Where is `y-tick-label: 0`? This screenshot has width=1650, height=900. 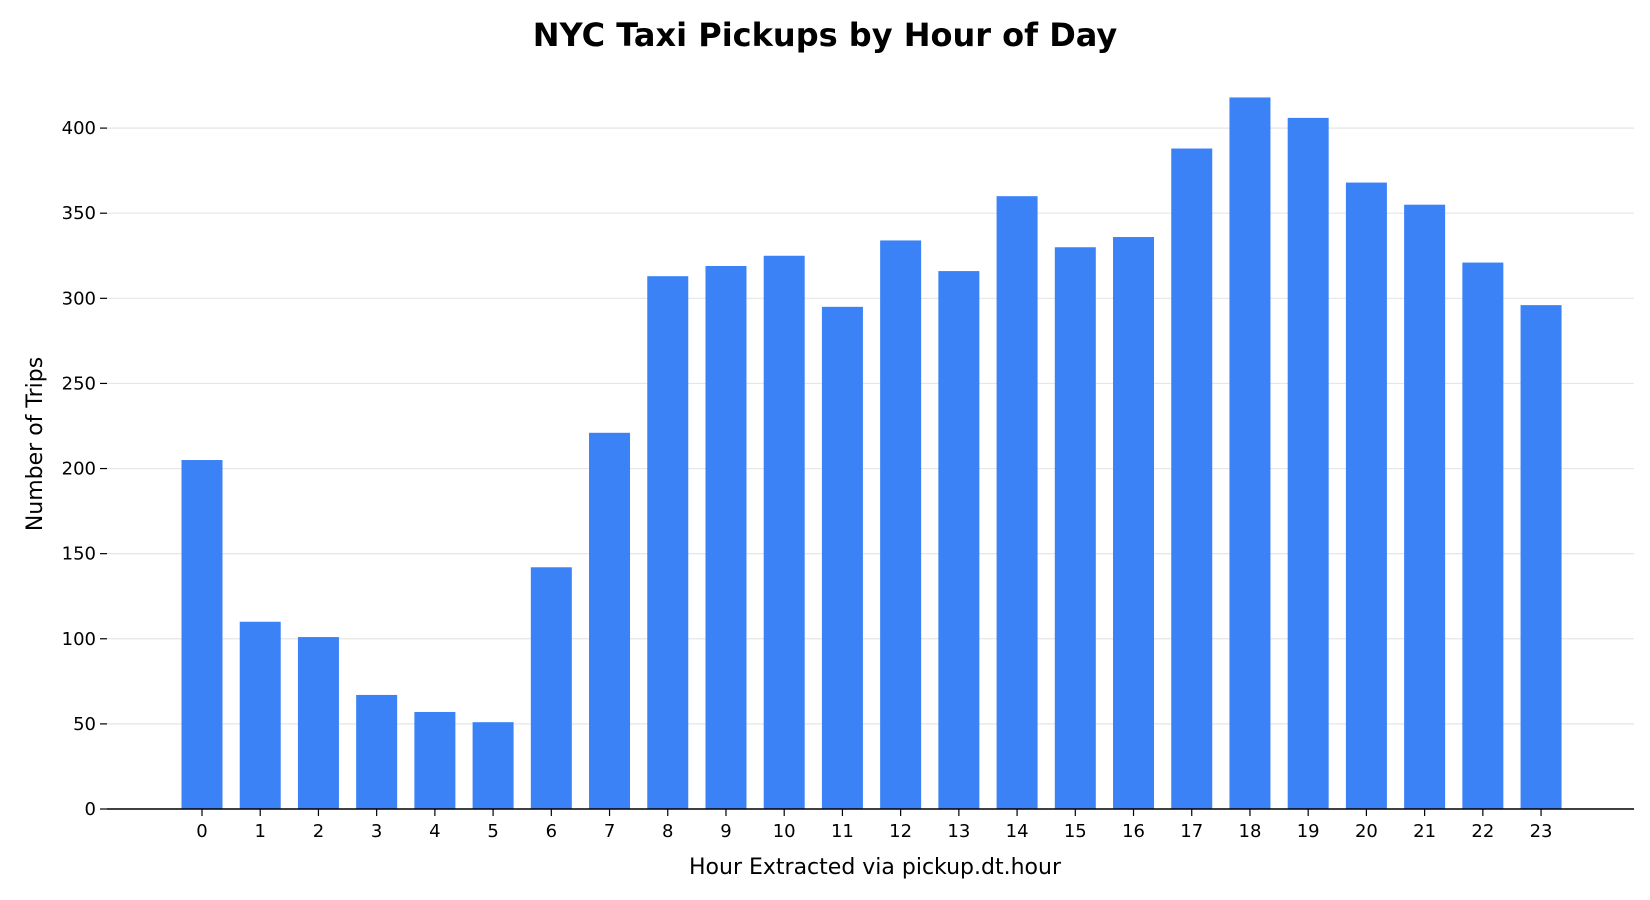
y-tick-label: 0 is located at coordinates (90, 809).